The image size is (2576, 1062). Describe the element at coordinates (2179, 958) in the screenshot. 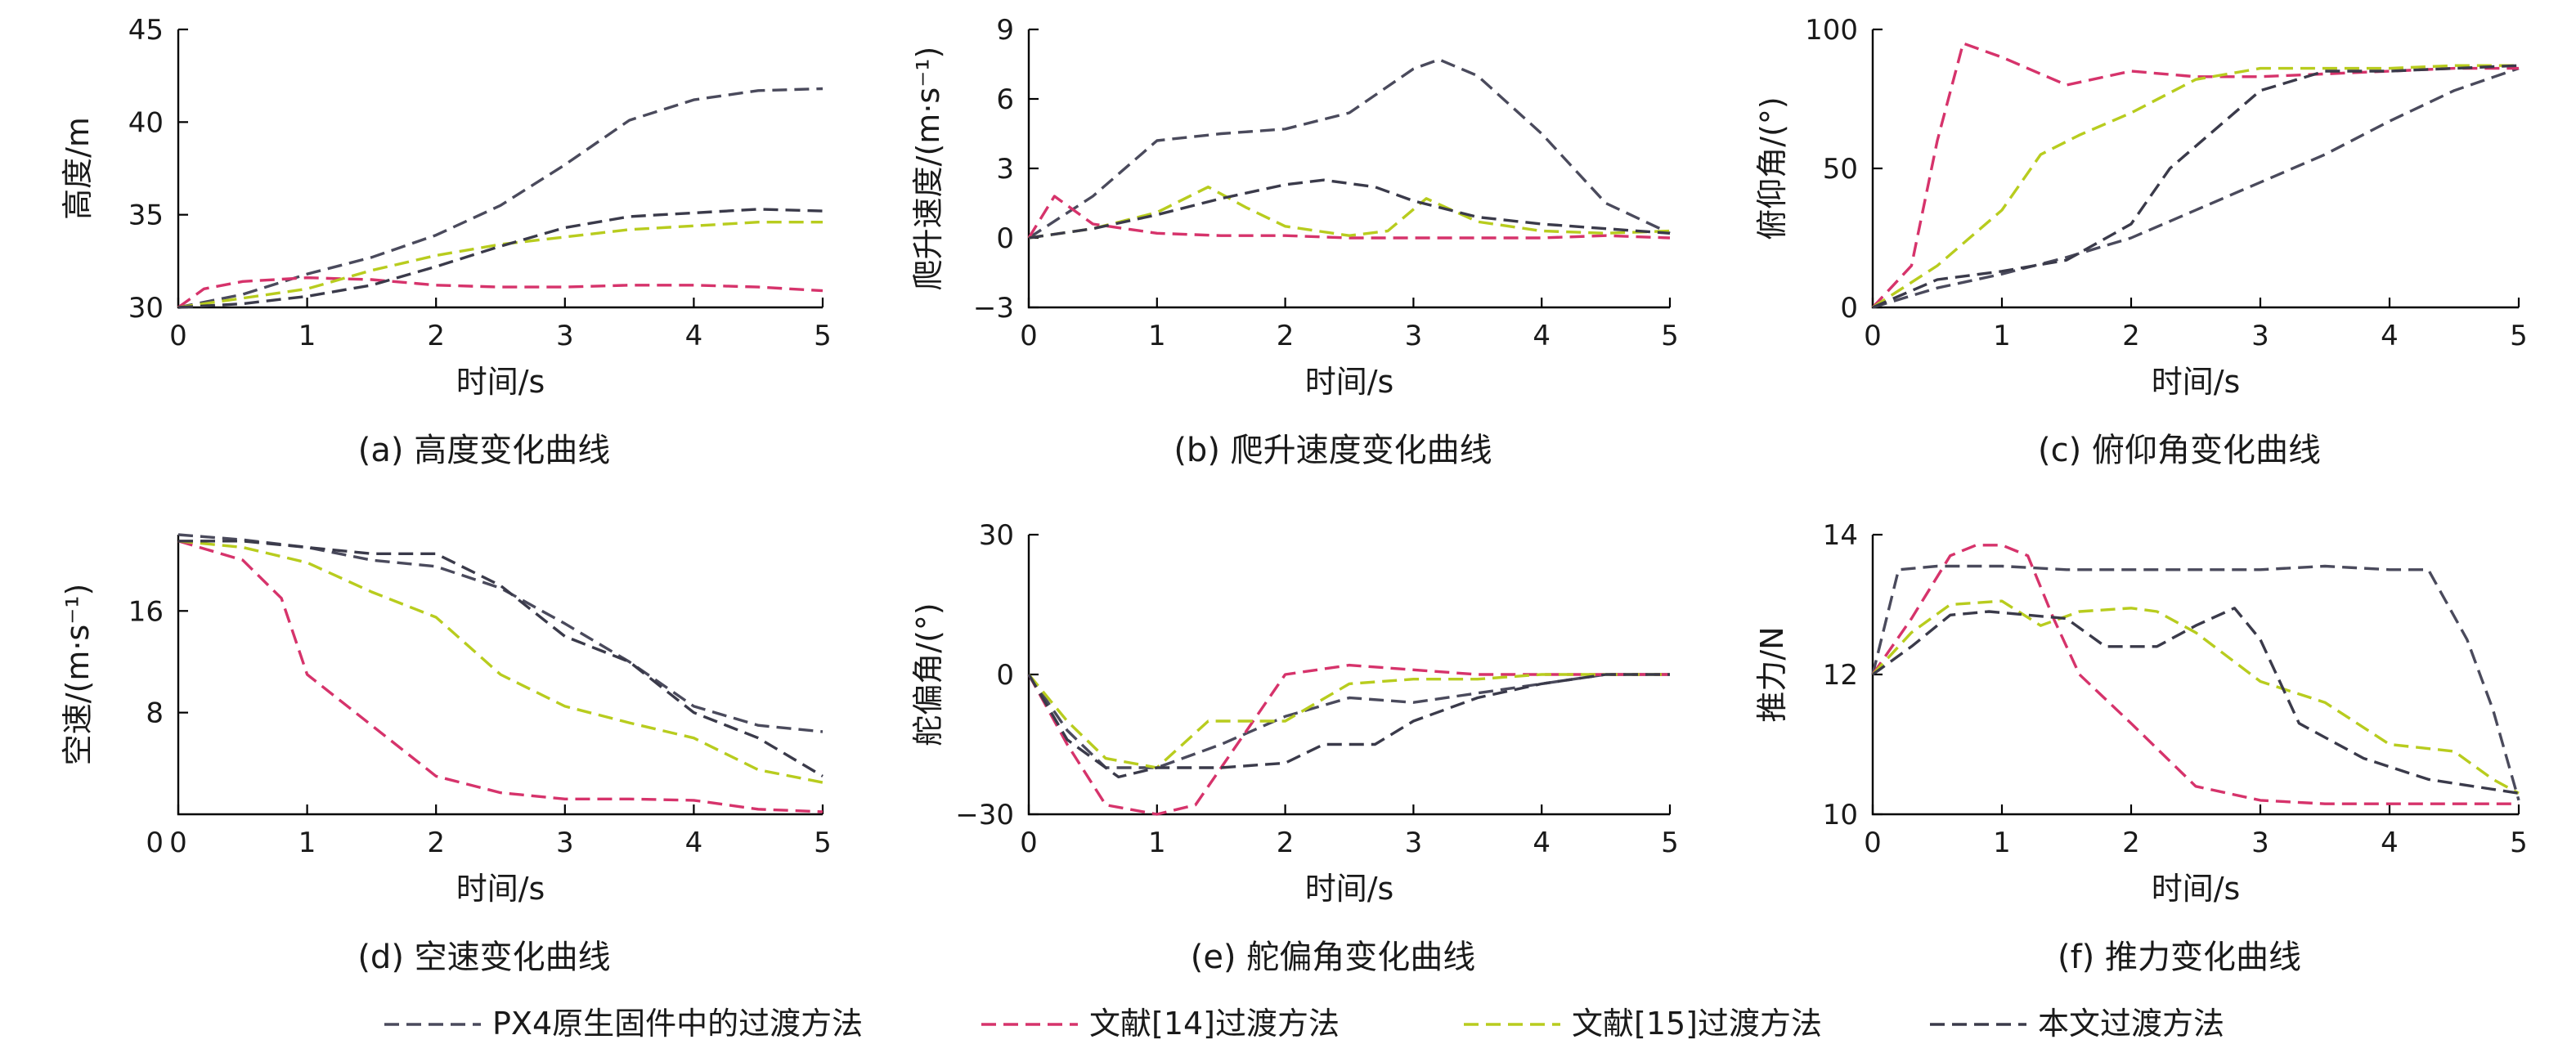

I see `panel-caption: (f) 推力变化曲线` at that location.